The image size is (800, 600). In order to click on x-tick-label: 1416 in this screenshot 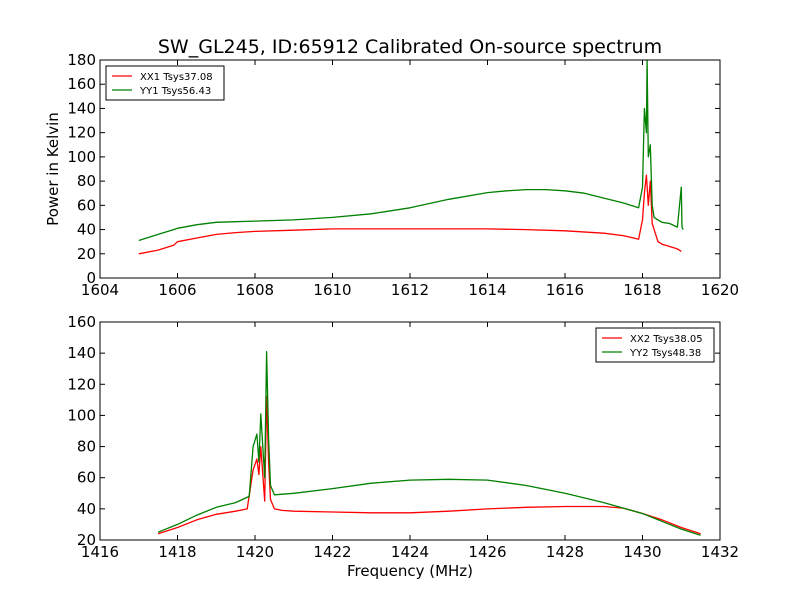, I will do `click(100, 552)`.